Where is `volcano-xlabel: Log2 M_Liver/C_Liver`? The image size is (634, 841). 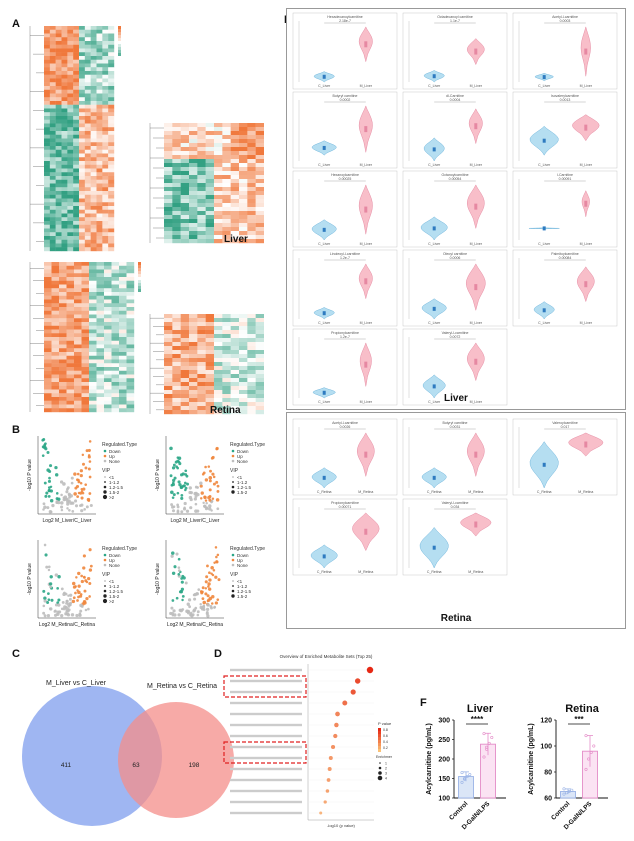
volcano-xlabel: Log2 M_Liver/C_Liver is located at coordinates (67, 521).